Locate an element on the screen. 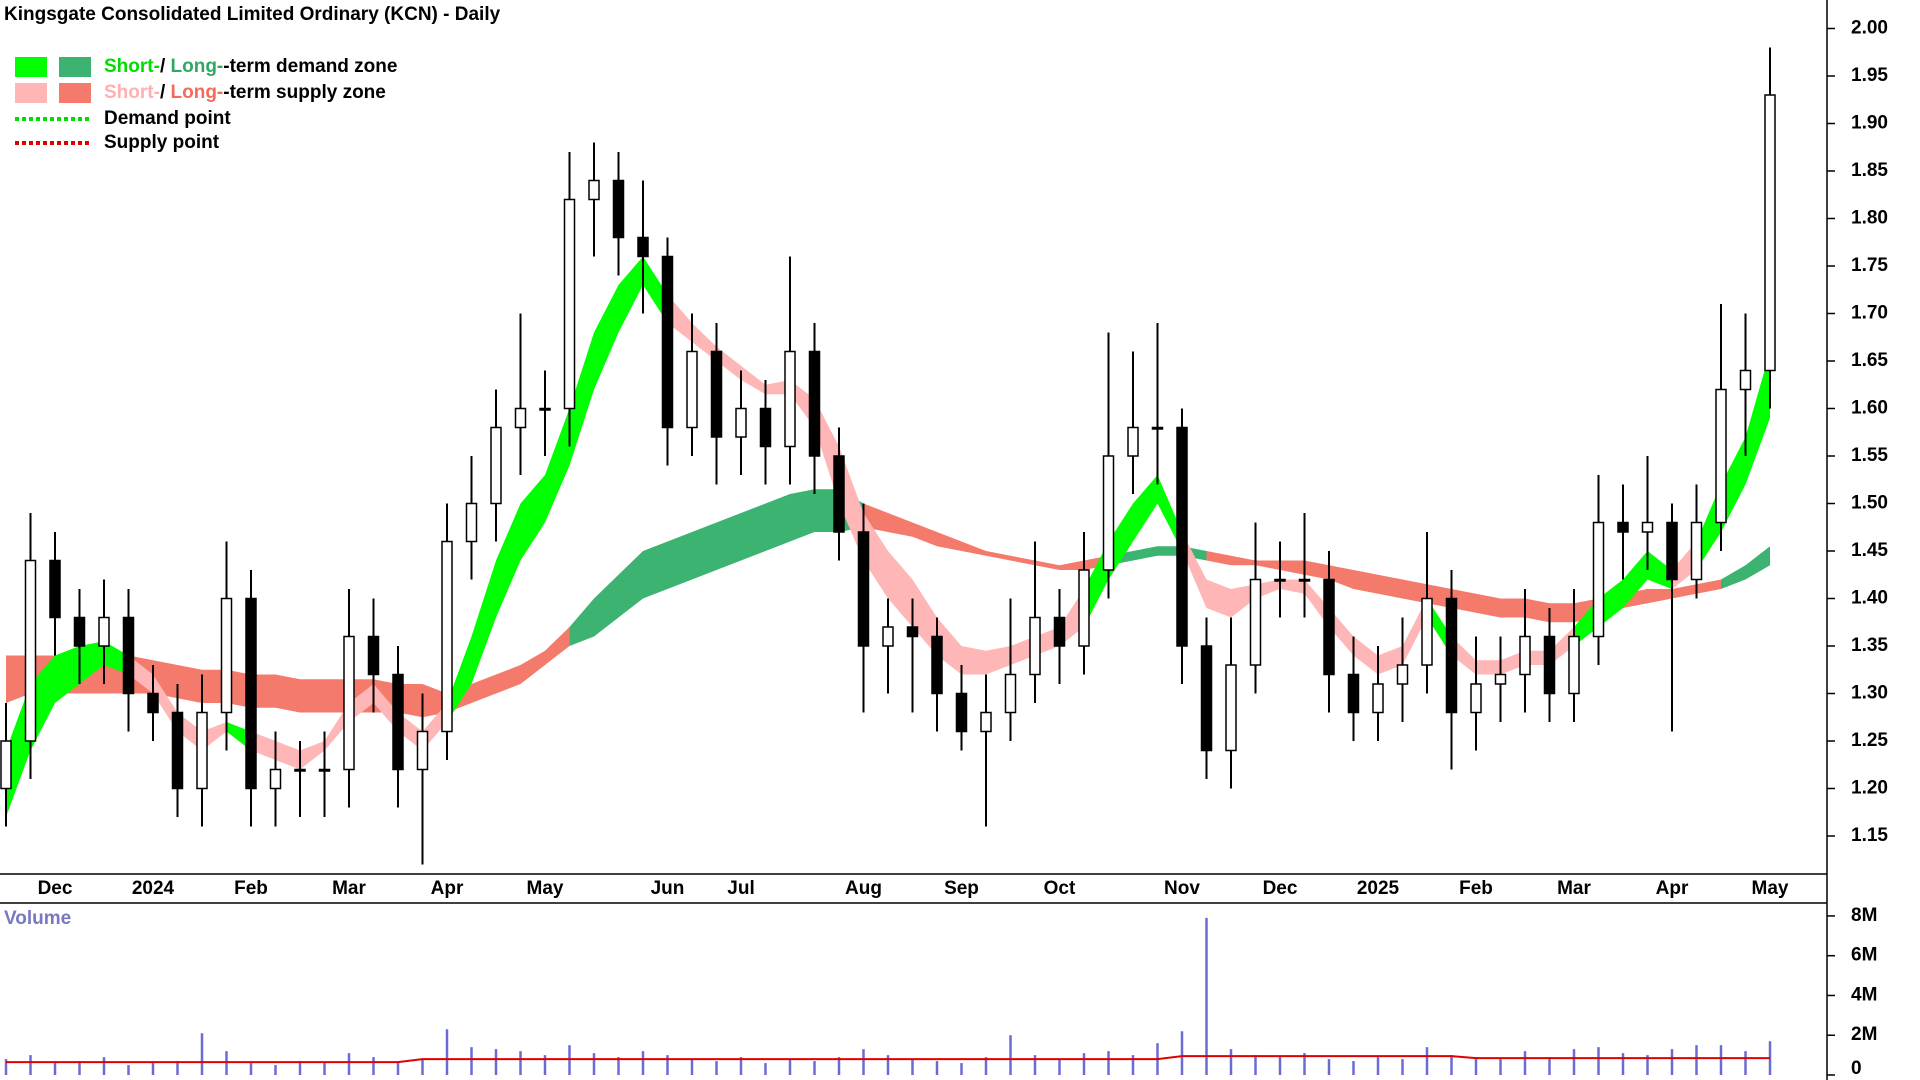 The width and height of the screenshot is (1920, 1080). legend-text-part: -term supply zone is located at coordinates (304, 92).